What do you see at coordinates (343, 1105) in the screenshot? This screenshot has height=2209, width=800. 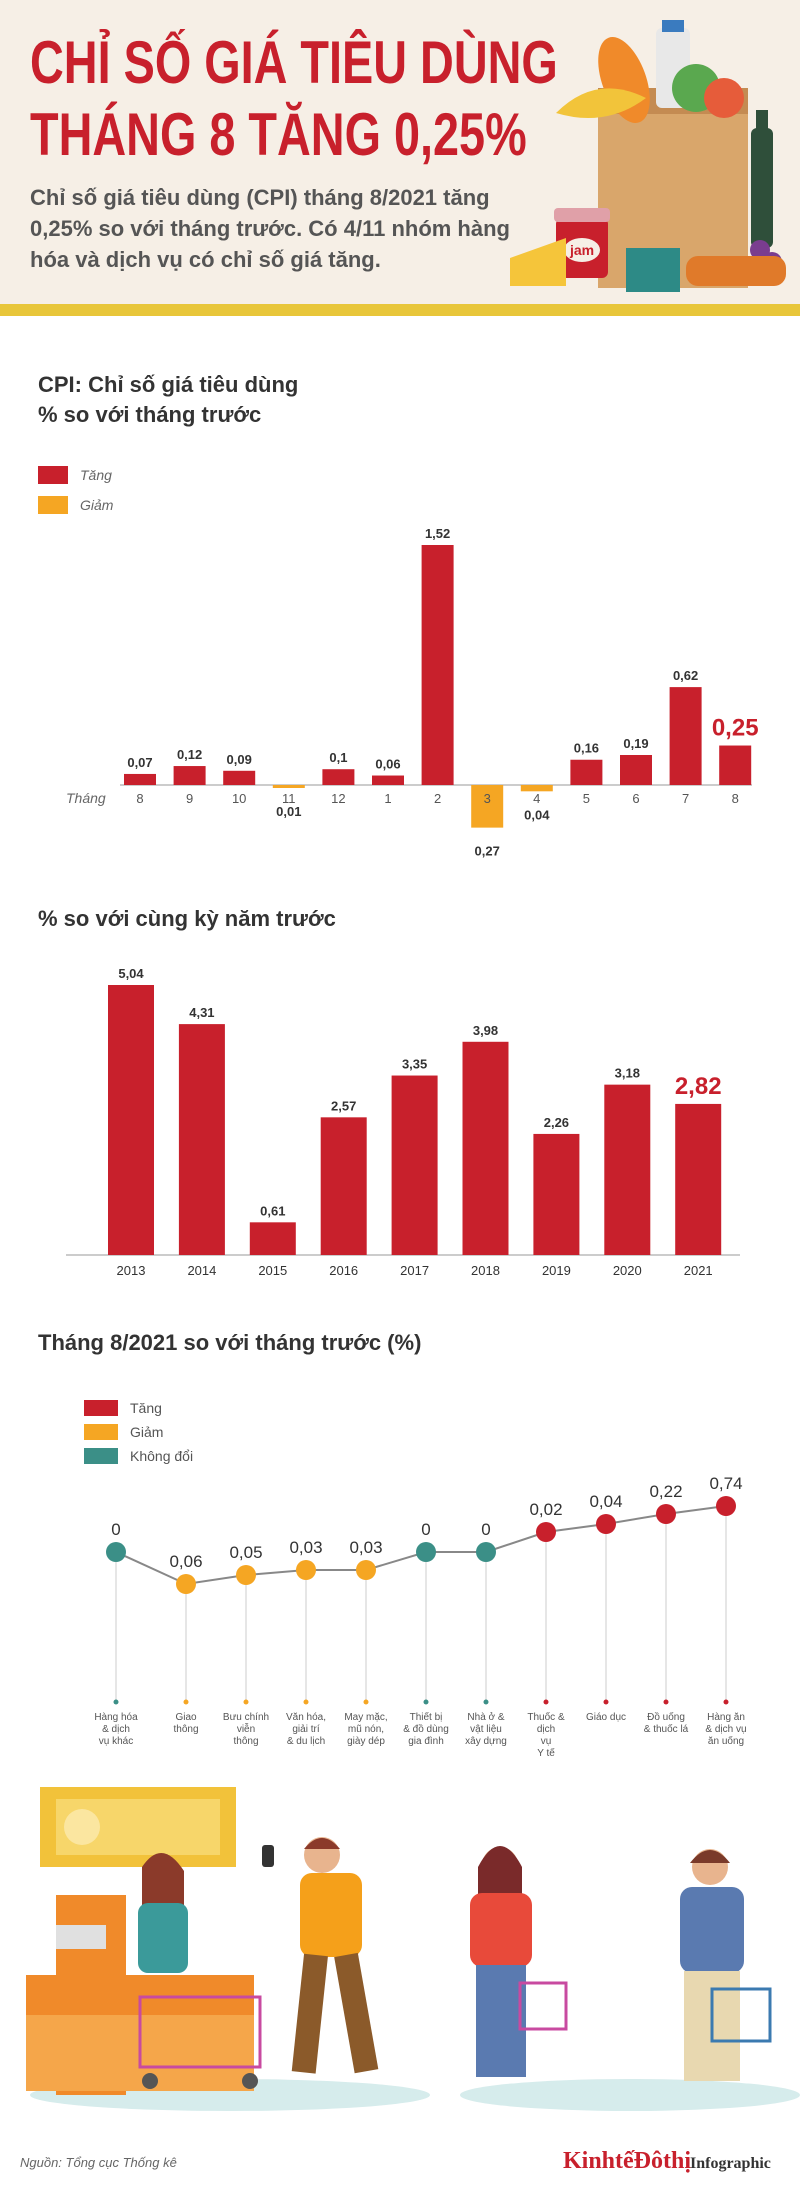 I see `data-label: 2,57` at bounding box center [343, 1105].